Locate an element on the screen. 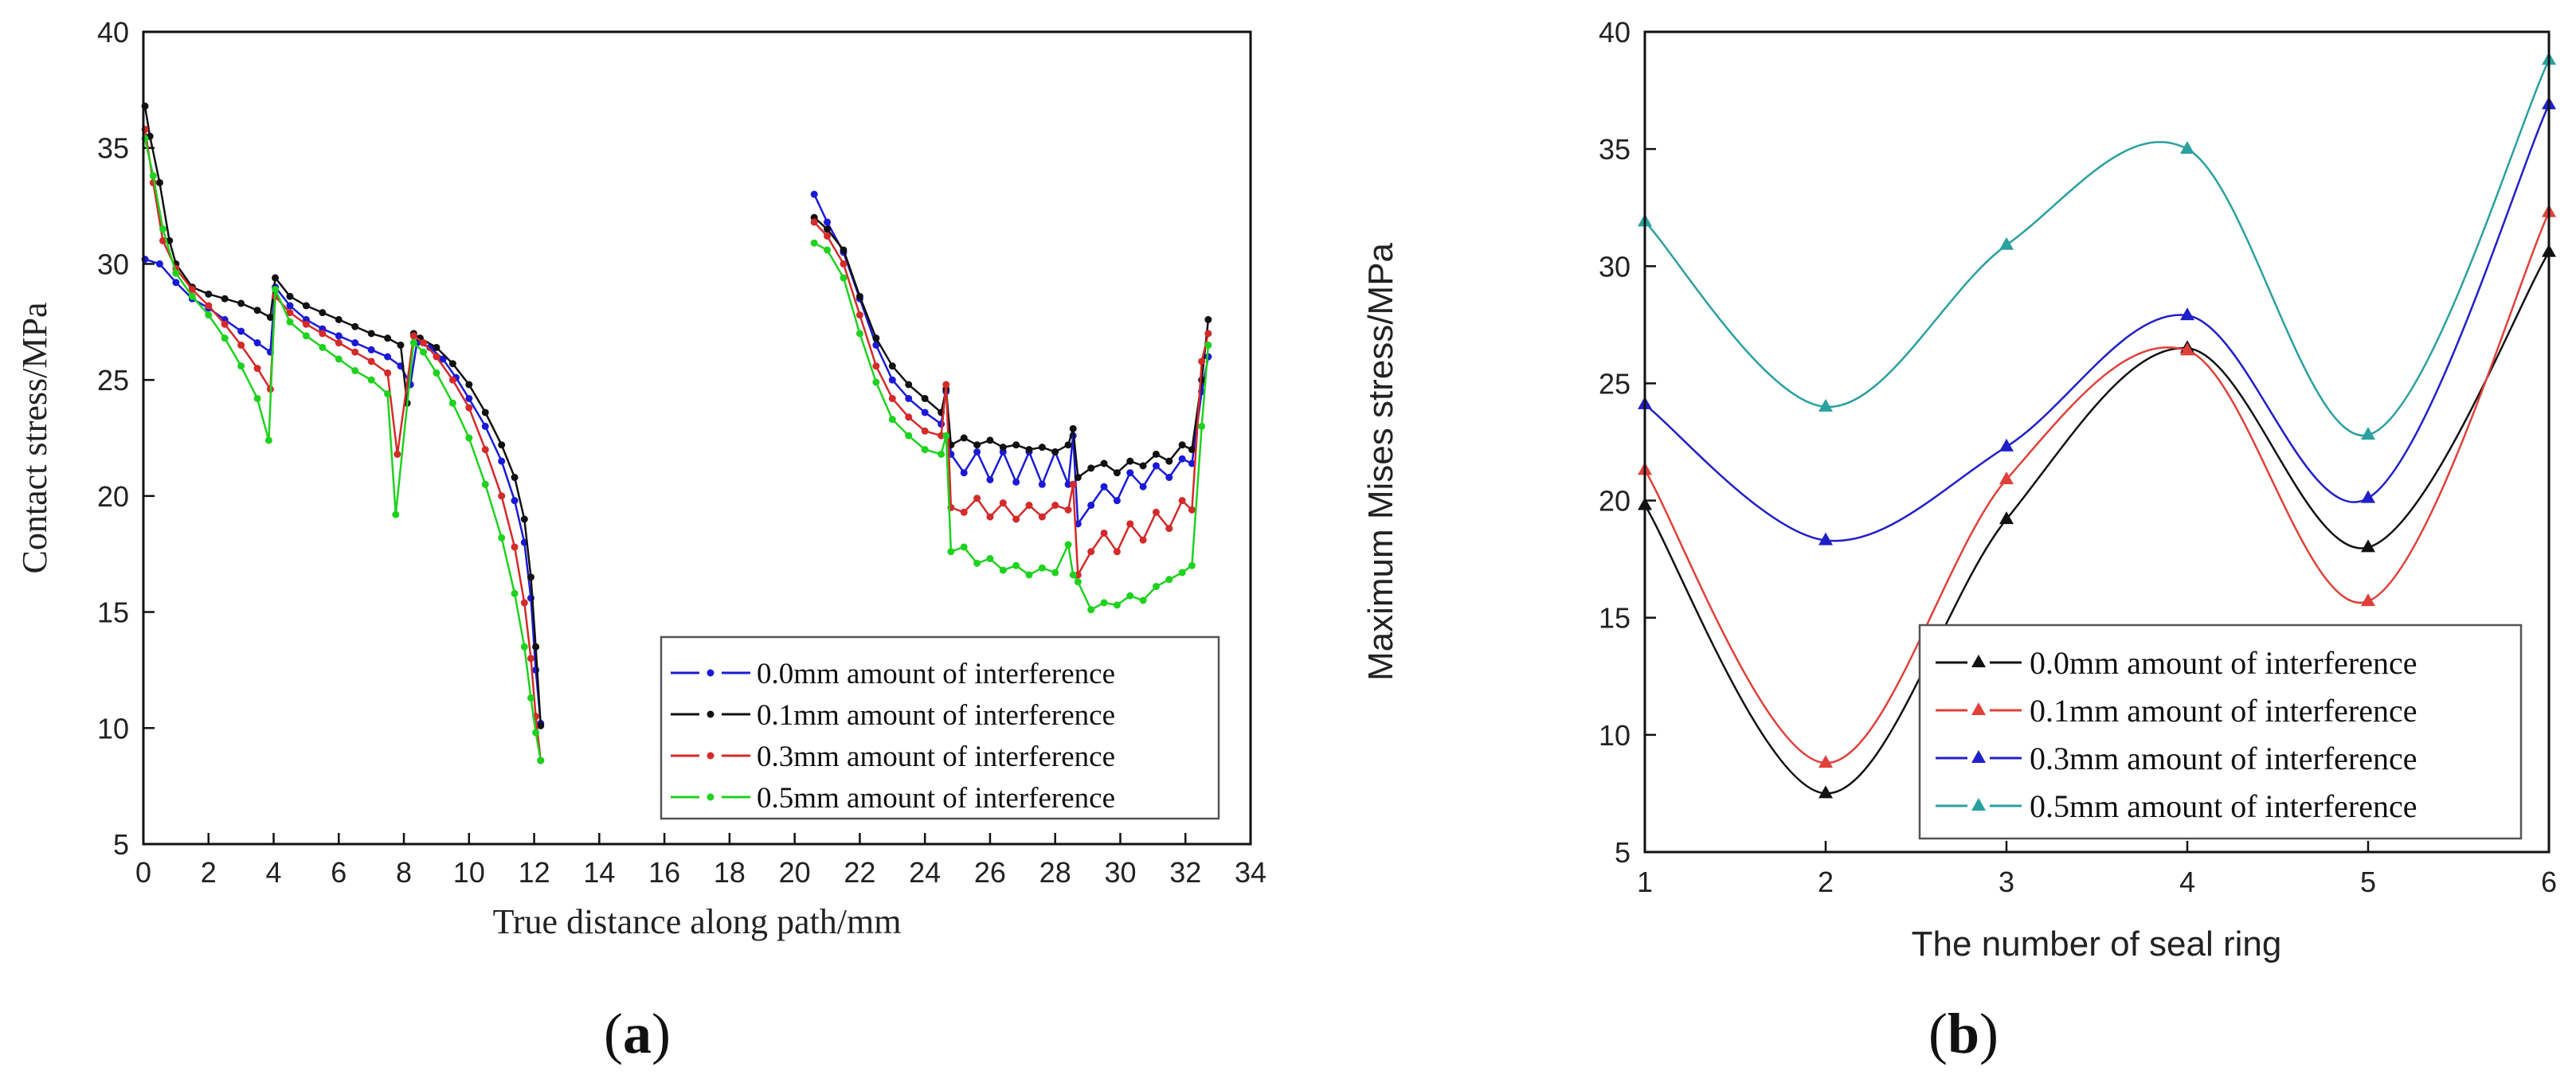 The width and height of the screenshot is (2576, 1075). chart-a-ytick-label: 10 is located at coordinates (113, 728).